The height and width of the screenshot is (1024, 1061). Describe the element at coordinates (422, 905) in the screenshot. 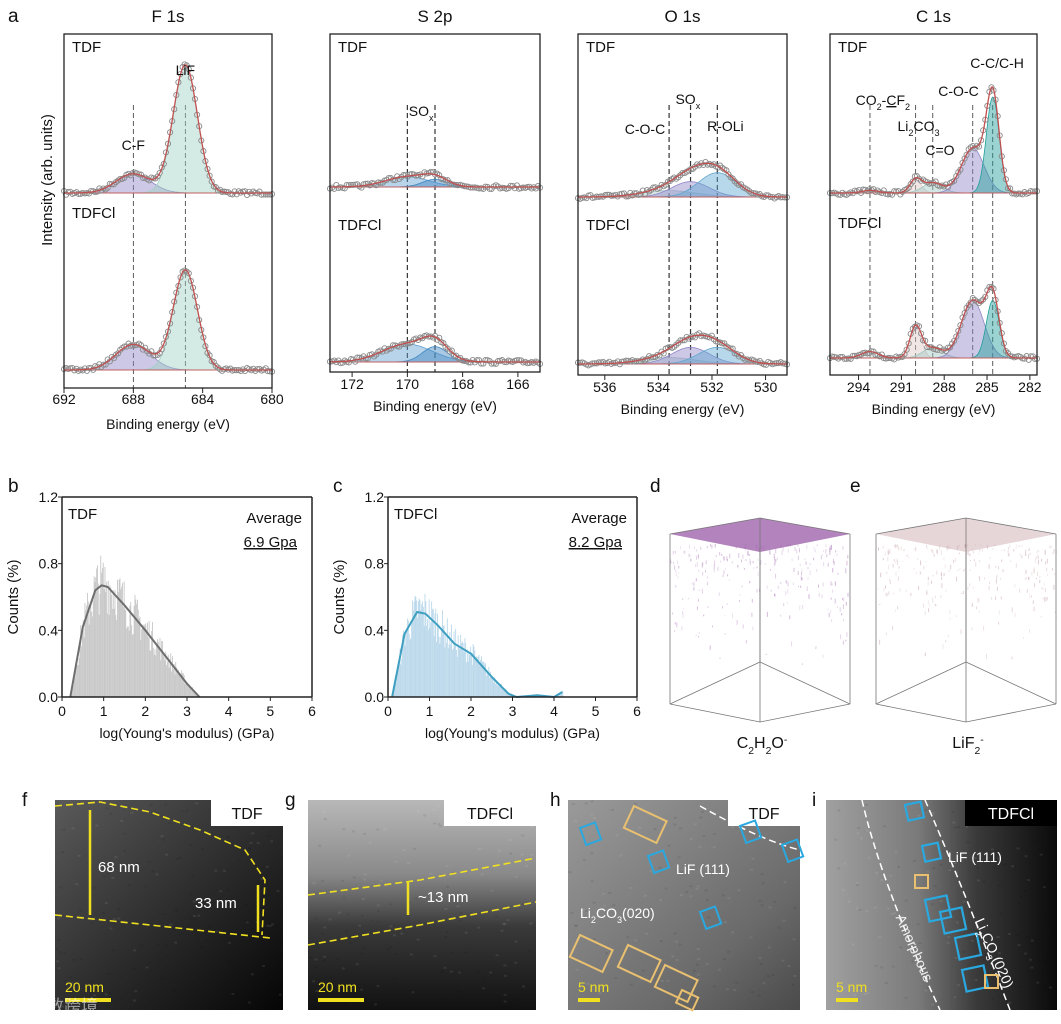

I see `micrograph-image` at that location.